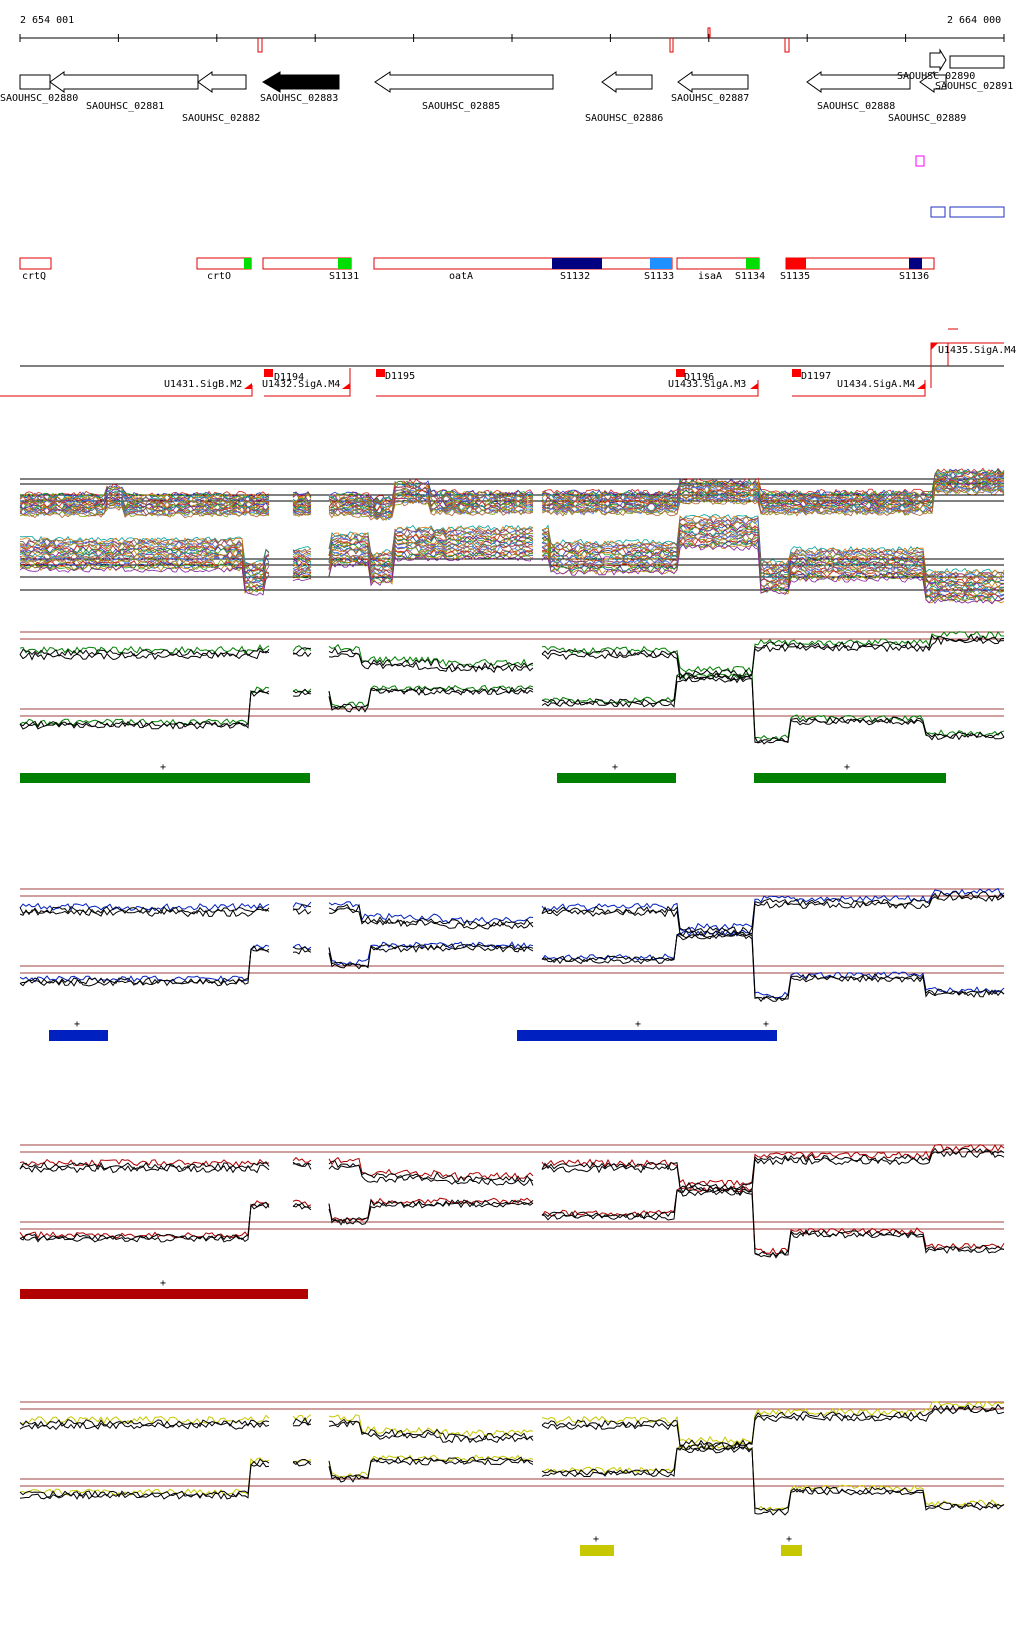 The height and width of the screenshot is (1640, 1024). I want to click on transcript-label: U1435.SigA.M4, so click(977, 350).